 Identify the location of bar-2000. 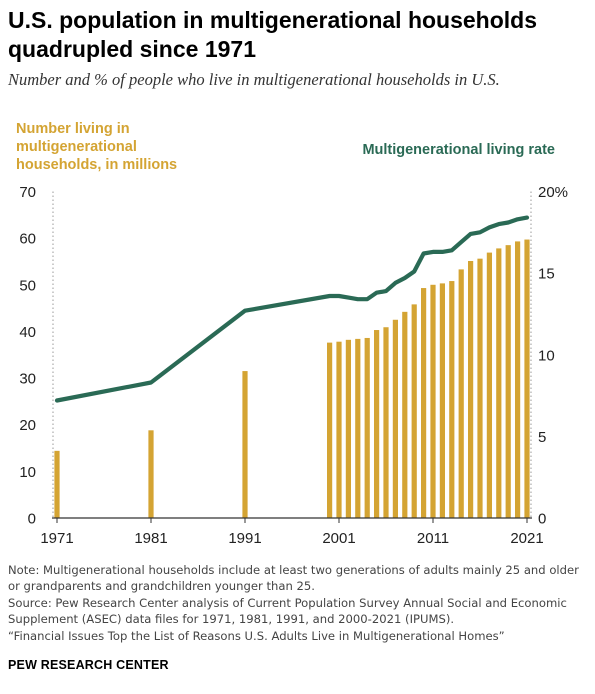
(330, 430).